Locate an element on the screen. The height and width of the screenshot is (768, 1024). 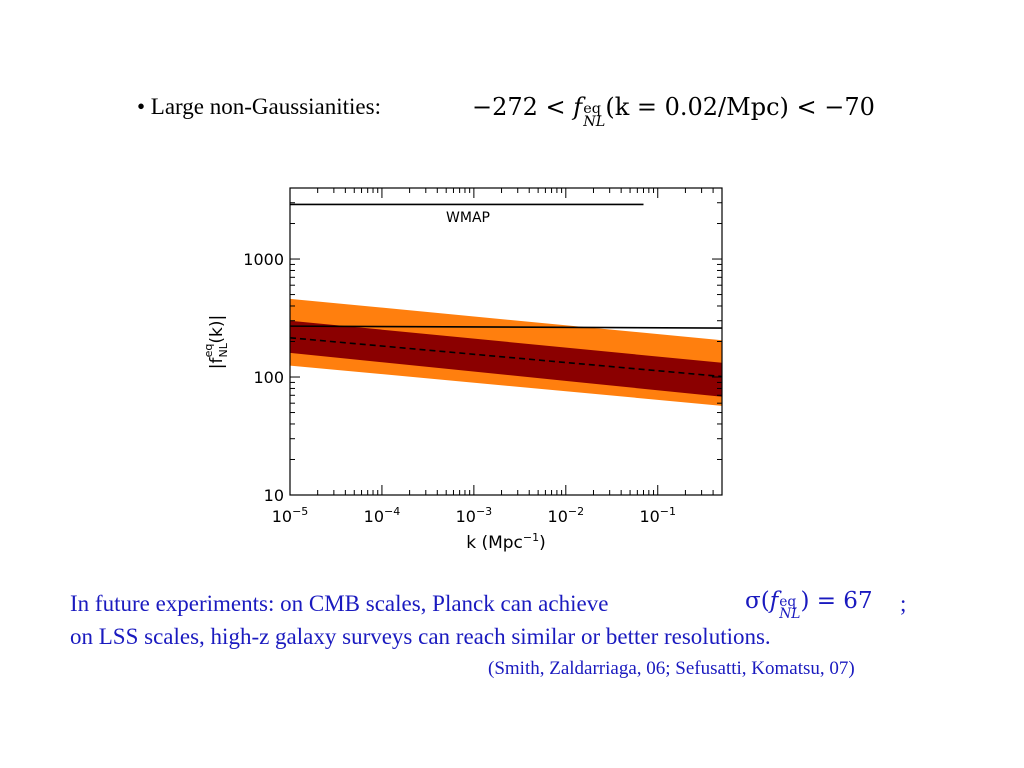
sigma-f: f is located at coordinates (774, 601).